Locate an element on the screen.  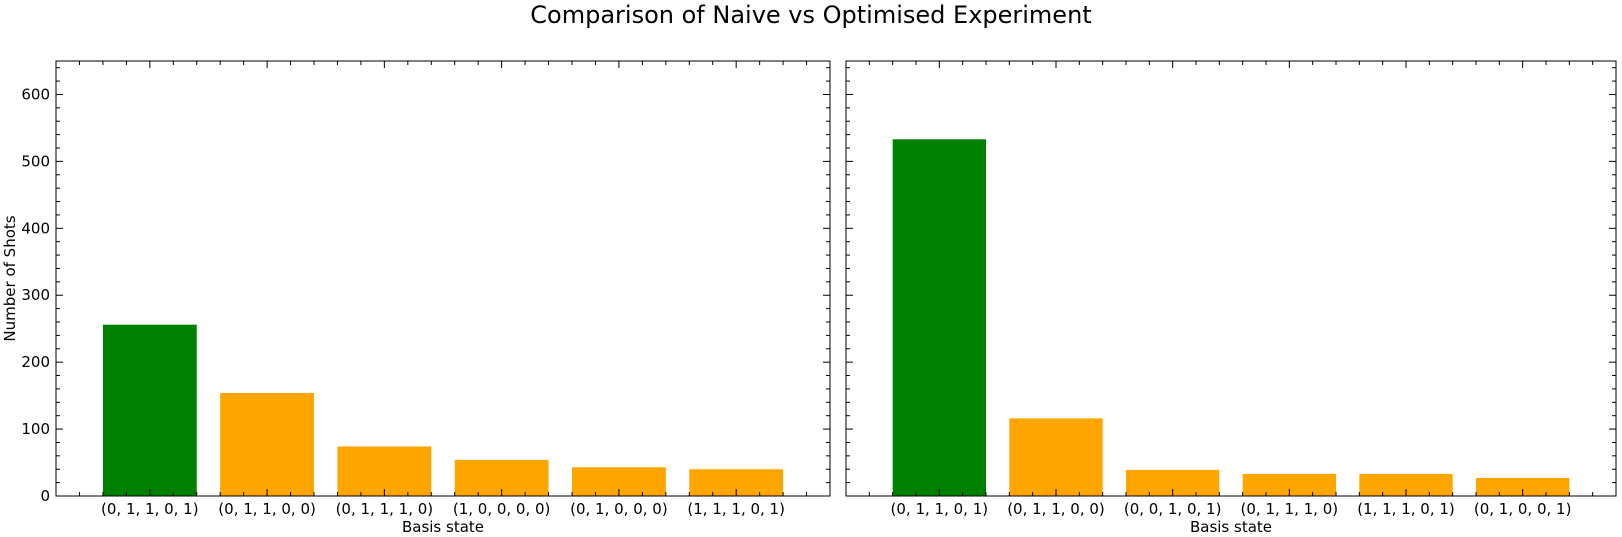
x-tick-label: (0, 0, 1, 0, 1) is located at coordinates (1173, 509).